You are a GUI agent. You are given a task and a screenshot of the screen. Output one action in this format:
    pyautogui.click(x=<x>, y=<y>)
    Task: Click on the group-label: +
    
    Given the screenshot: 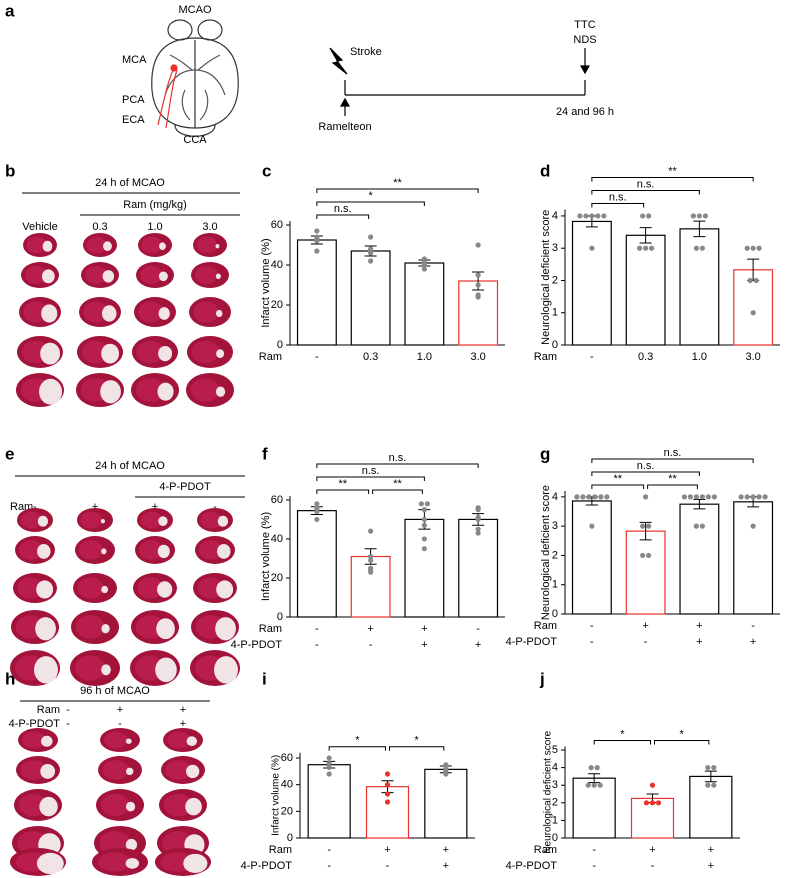 What is the action you would take?
    pyautogui.click(x=155, y=507)
    